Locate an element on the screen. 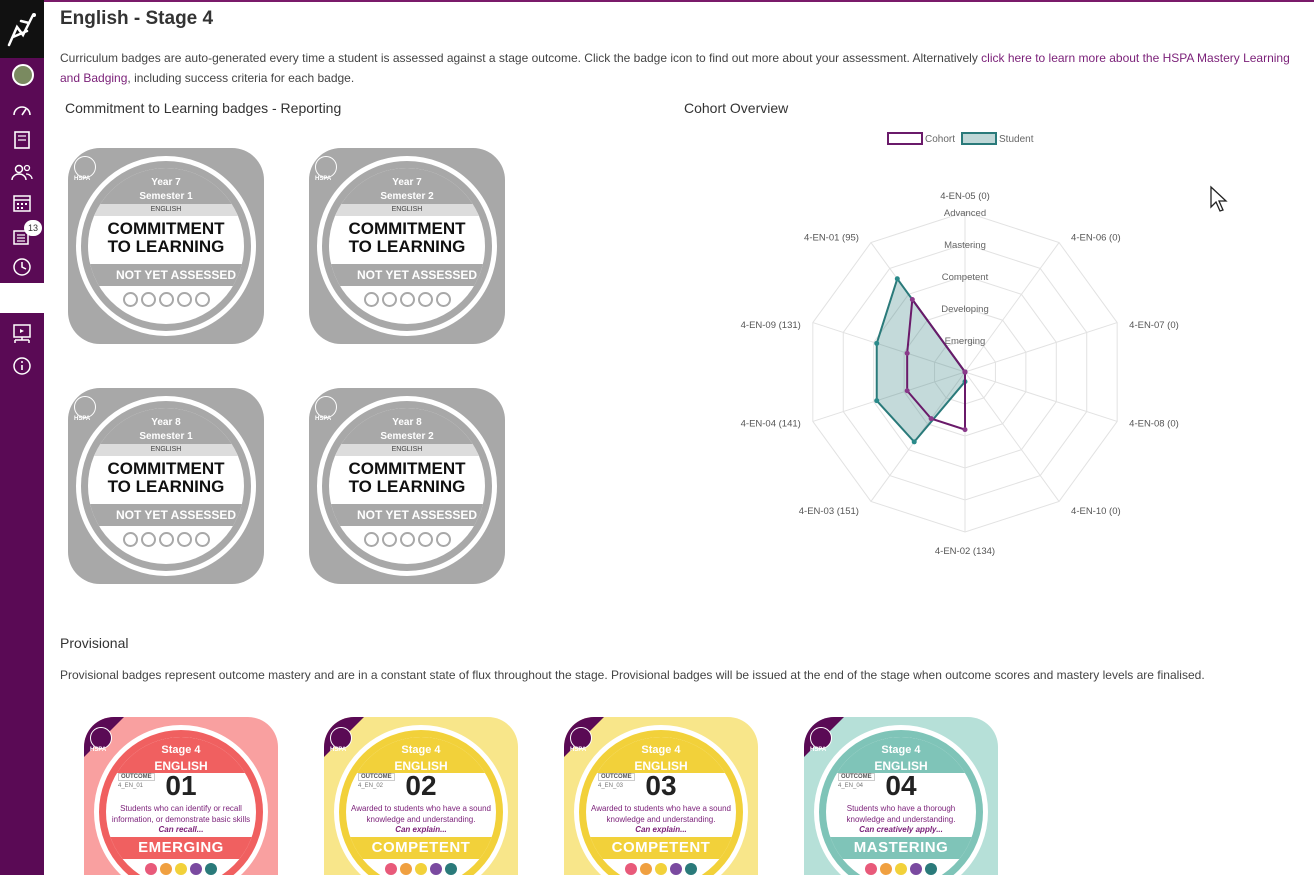 The image size is (1314, 875). provisional-section-title: Provisional is located at coordinates (94, 643).